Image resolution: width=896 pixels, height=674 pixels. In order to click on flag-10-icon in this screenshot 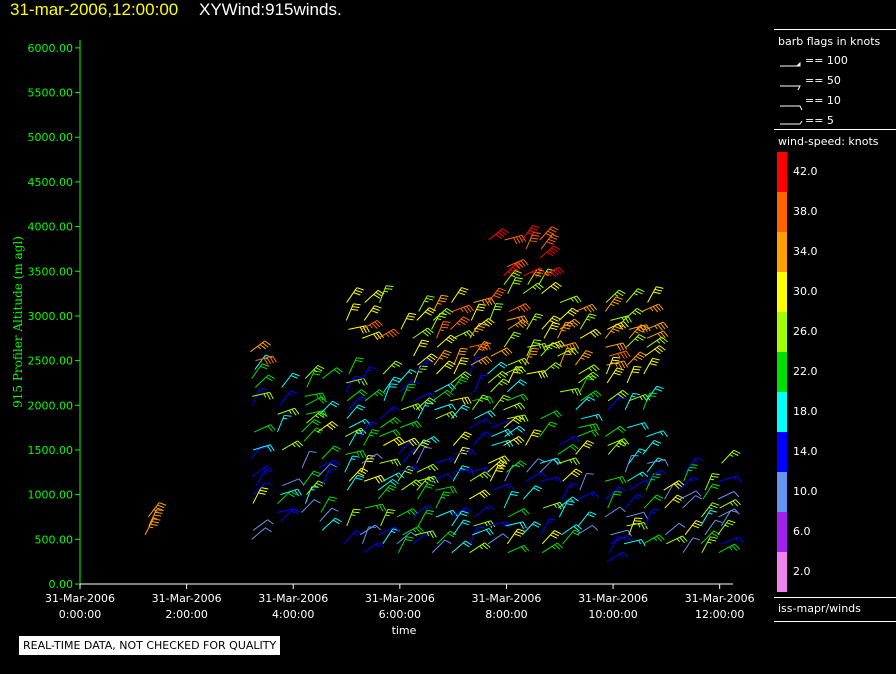, I will do `click(791, 108)`.